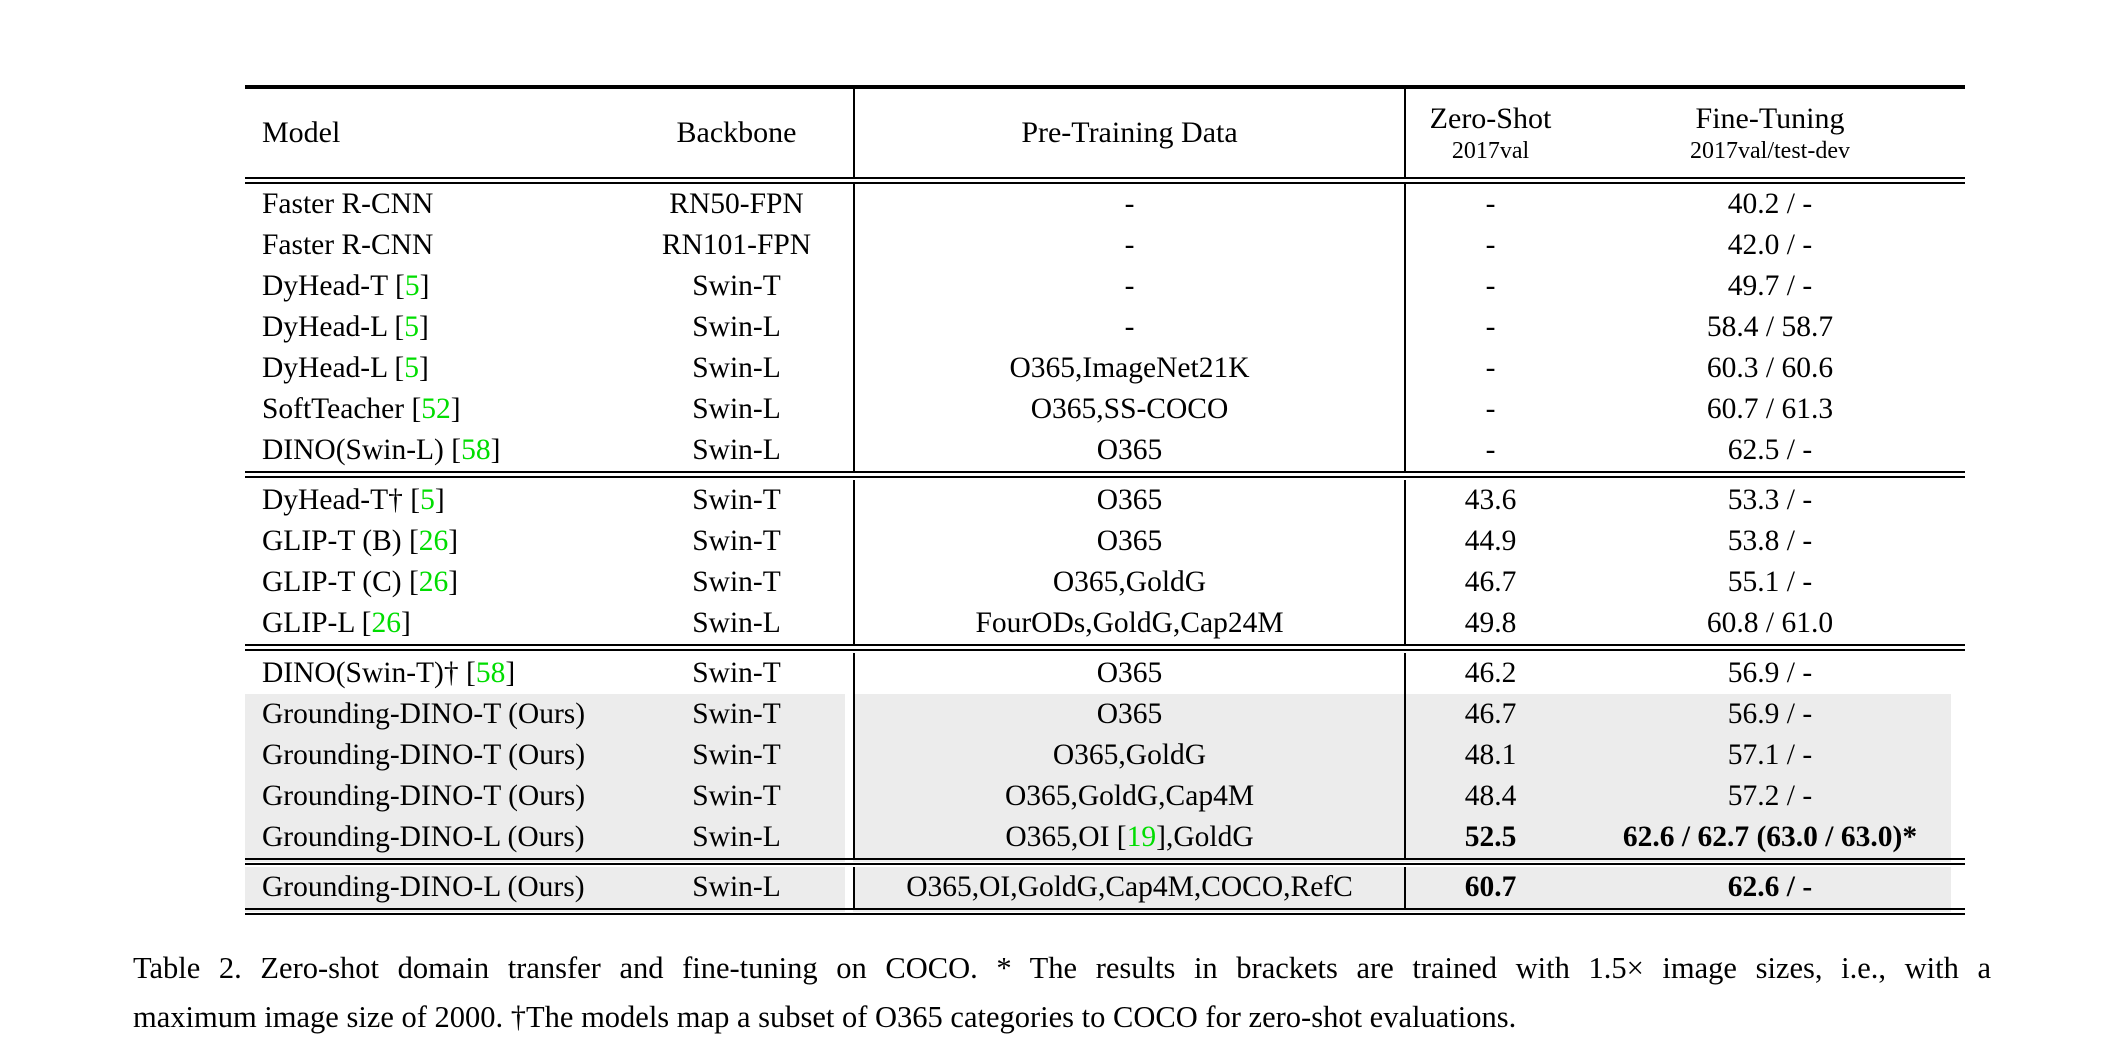 The width and height of the screenshot is (2116, 1049). Describe the element at coordinates (1770, 755) in the screenshot. I see `cell-fine-tuning: 57.1 / -` at that location.